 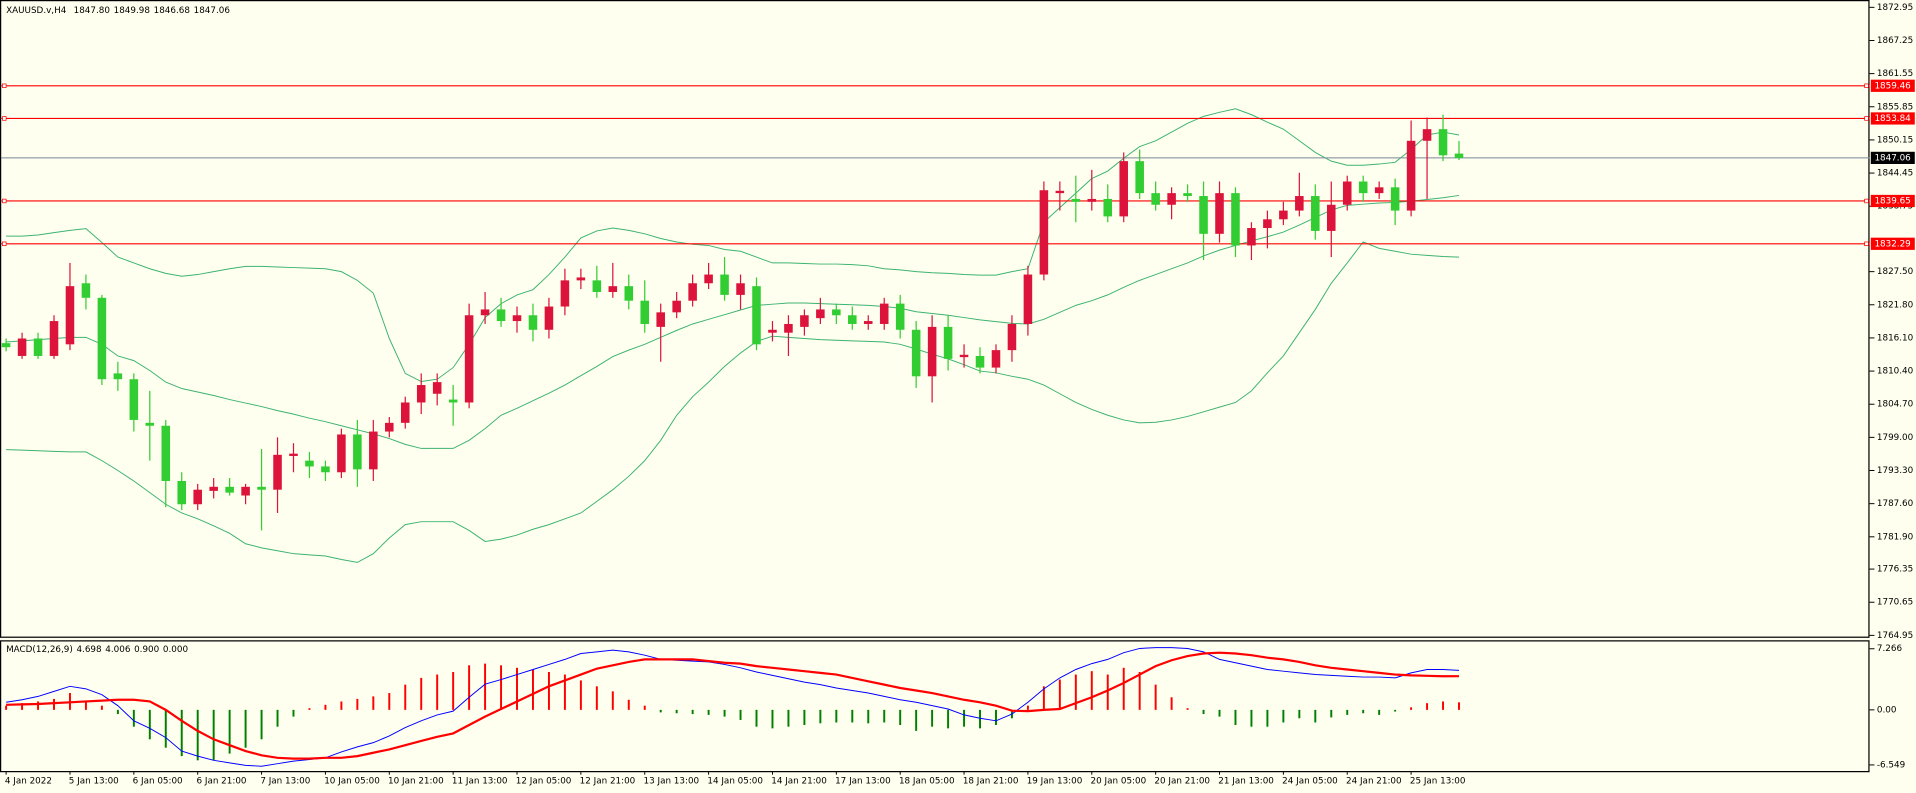 I want to click on level-label: 1859.46, so click(x=1892, y=86).